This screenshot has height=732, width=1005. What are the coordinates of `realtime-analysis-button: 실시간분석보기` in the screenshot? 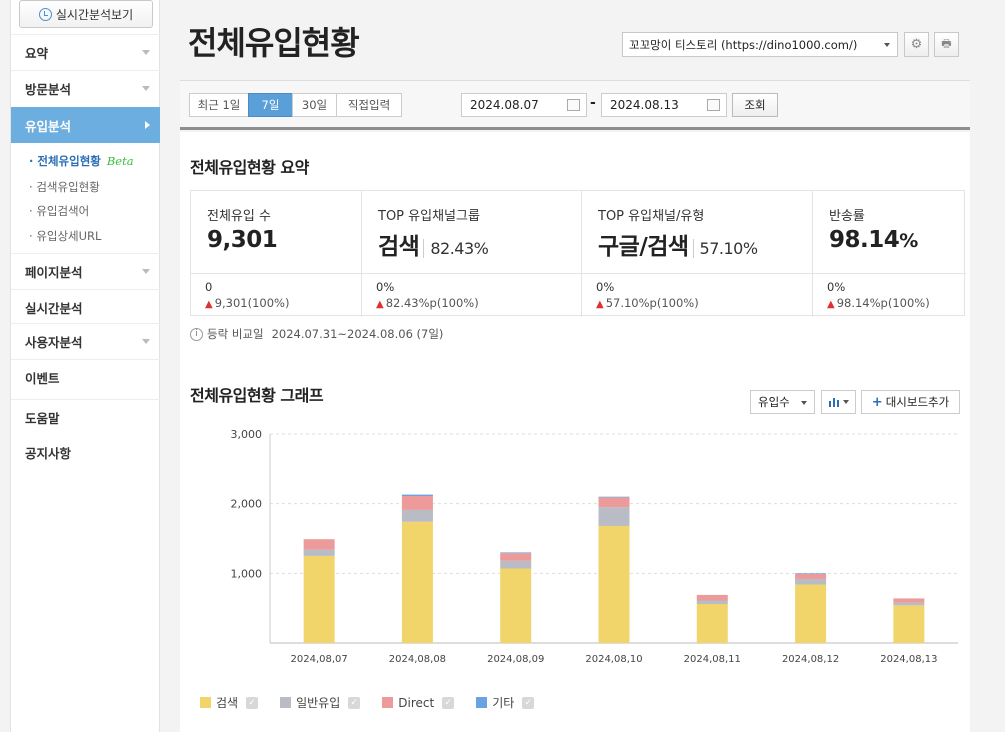 It's located at (86, 14).